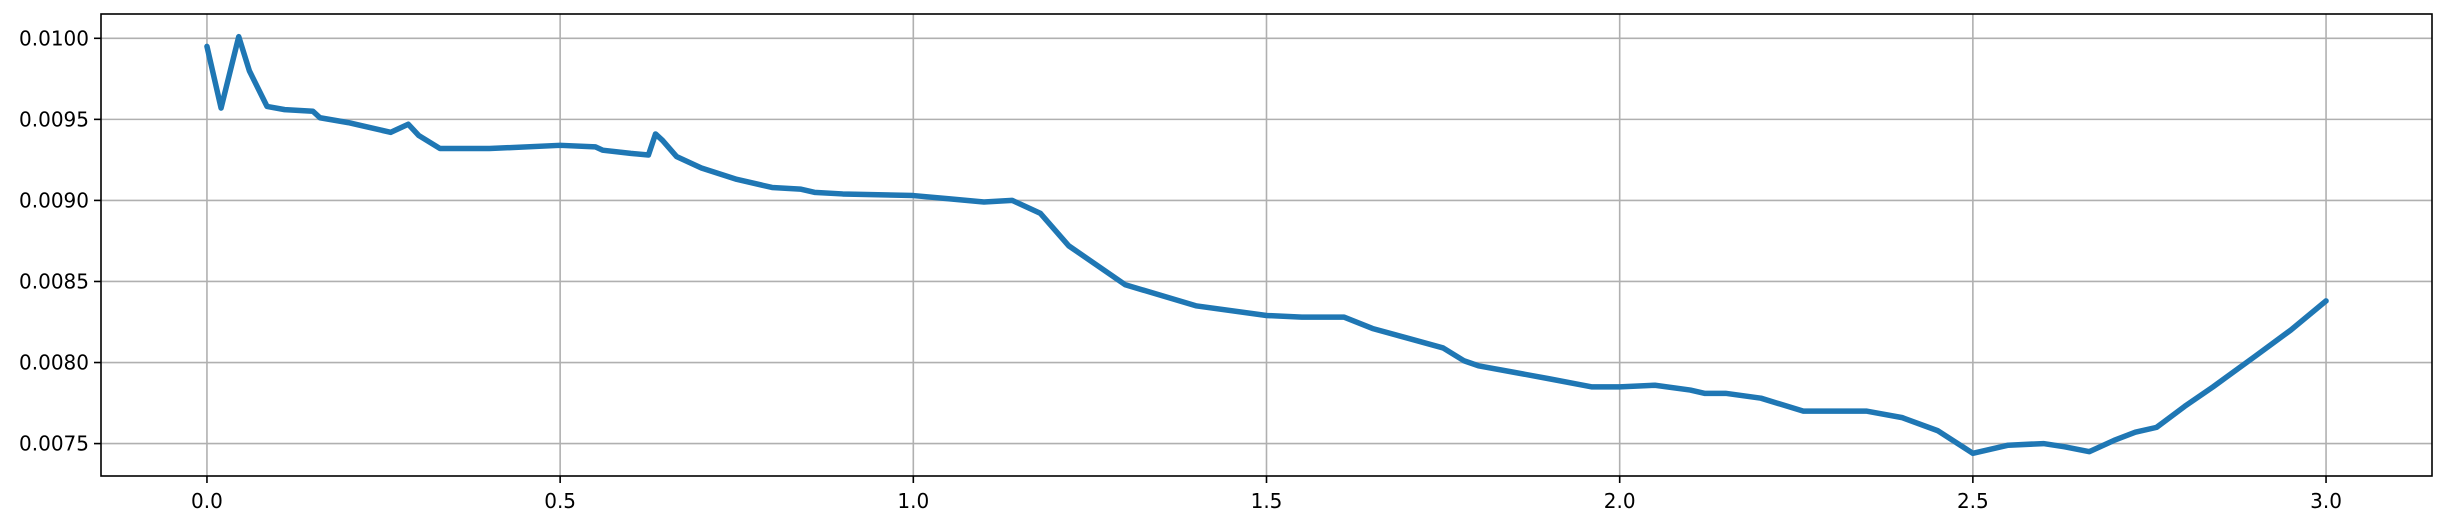 The image size is (2442, 526). What do you see at coordinates (207, 501) in the screenshot?
I see `x-tick-label: 0.0` at bounding box center [207, 501].